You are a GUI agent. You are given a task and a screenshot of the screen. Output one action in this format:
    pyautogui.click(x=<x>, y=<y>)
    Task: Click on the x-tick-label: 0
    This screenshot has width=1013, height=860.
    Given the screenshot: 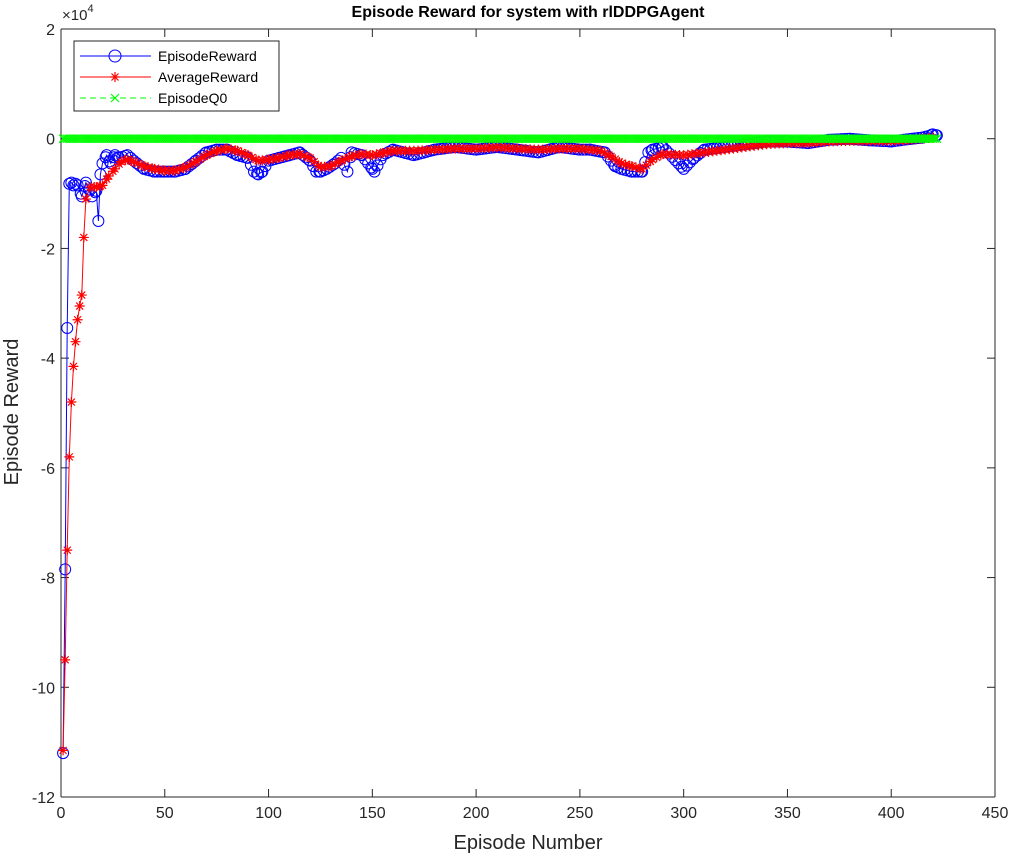 What is the action you would take?
    pyautogui.click(x=61, y=813)
    